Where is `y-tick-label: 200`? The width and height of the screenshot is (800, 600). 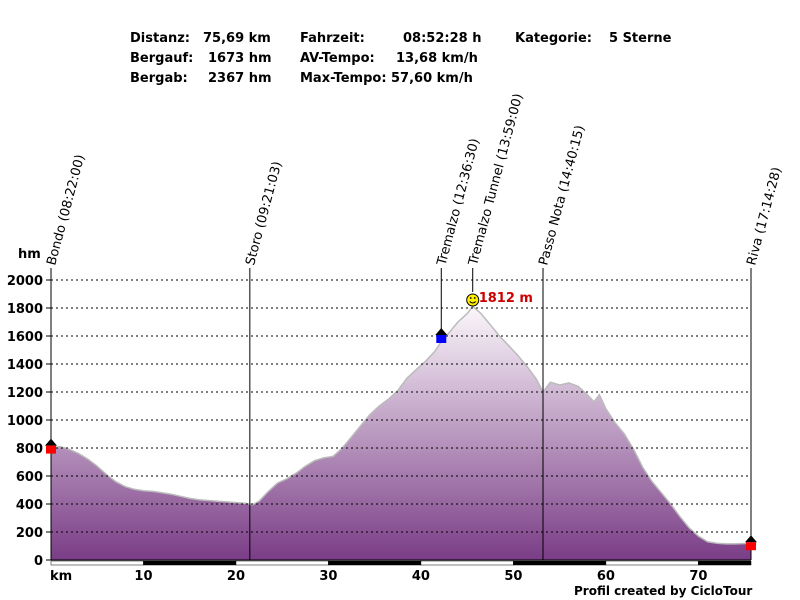
y-tick-label: 200 is located at coordinates (29, 533).